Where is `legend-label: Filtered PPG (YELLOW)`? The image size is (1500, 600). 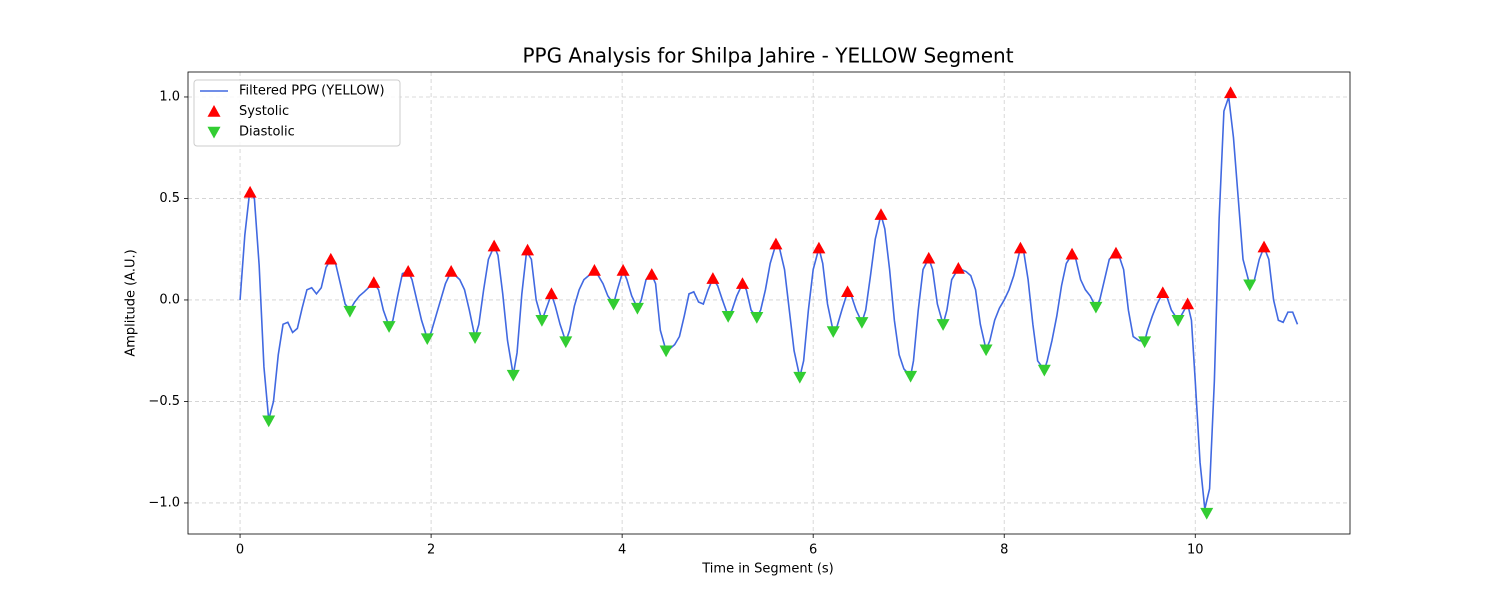 legend-label: Filtered PPG (YELLOW) is located at coordinates (312, 91).